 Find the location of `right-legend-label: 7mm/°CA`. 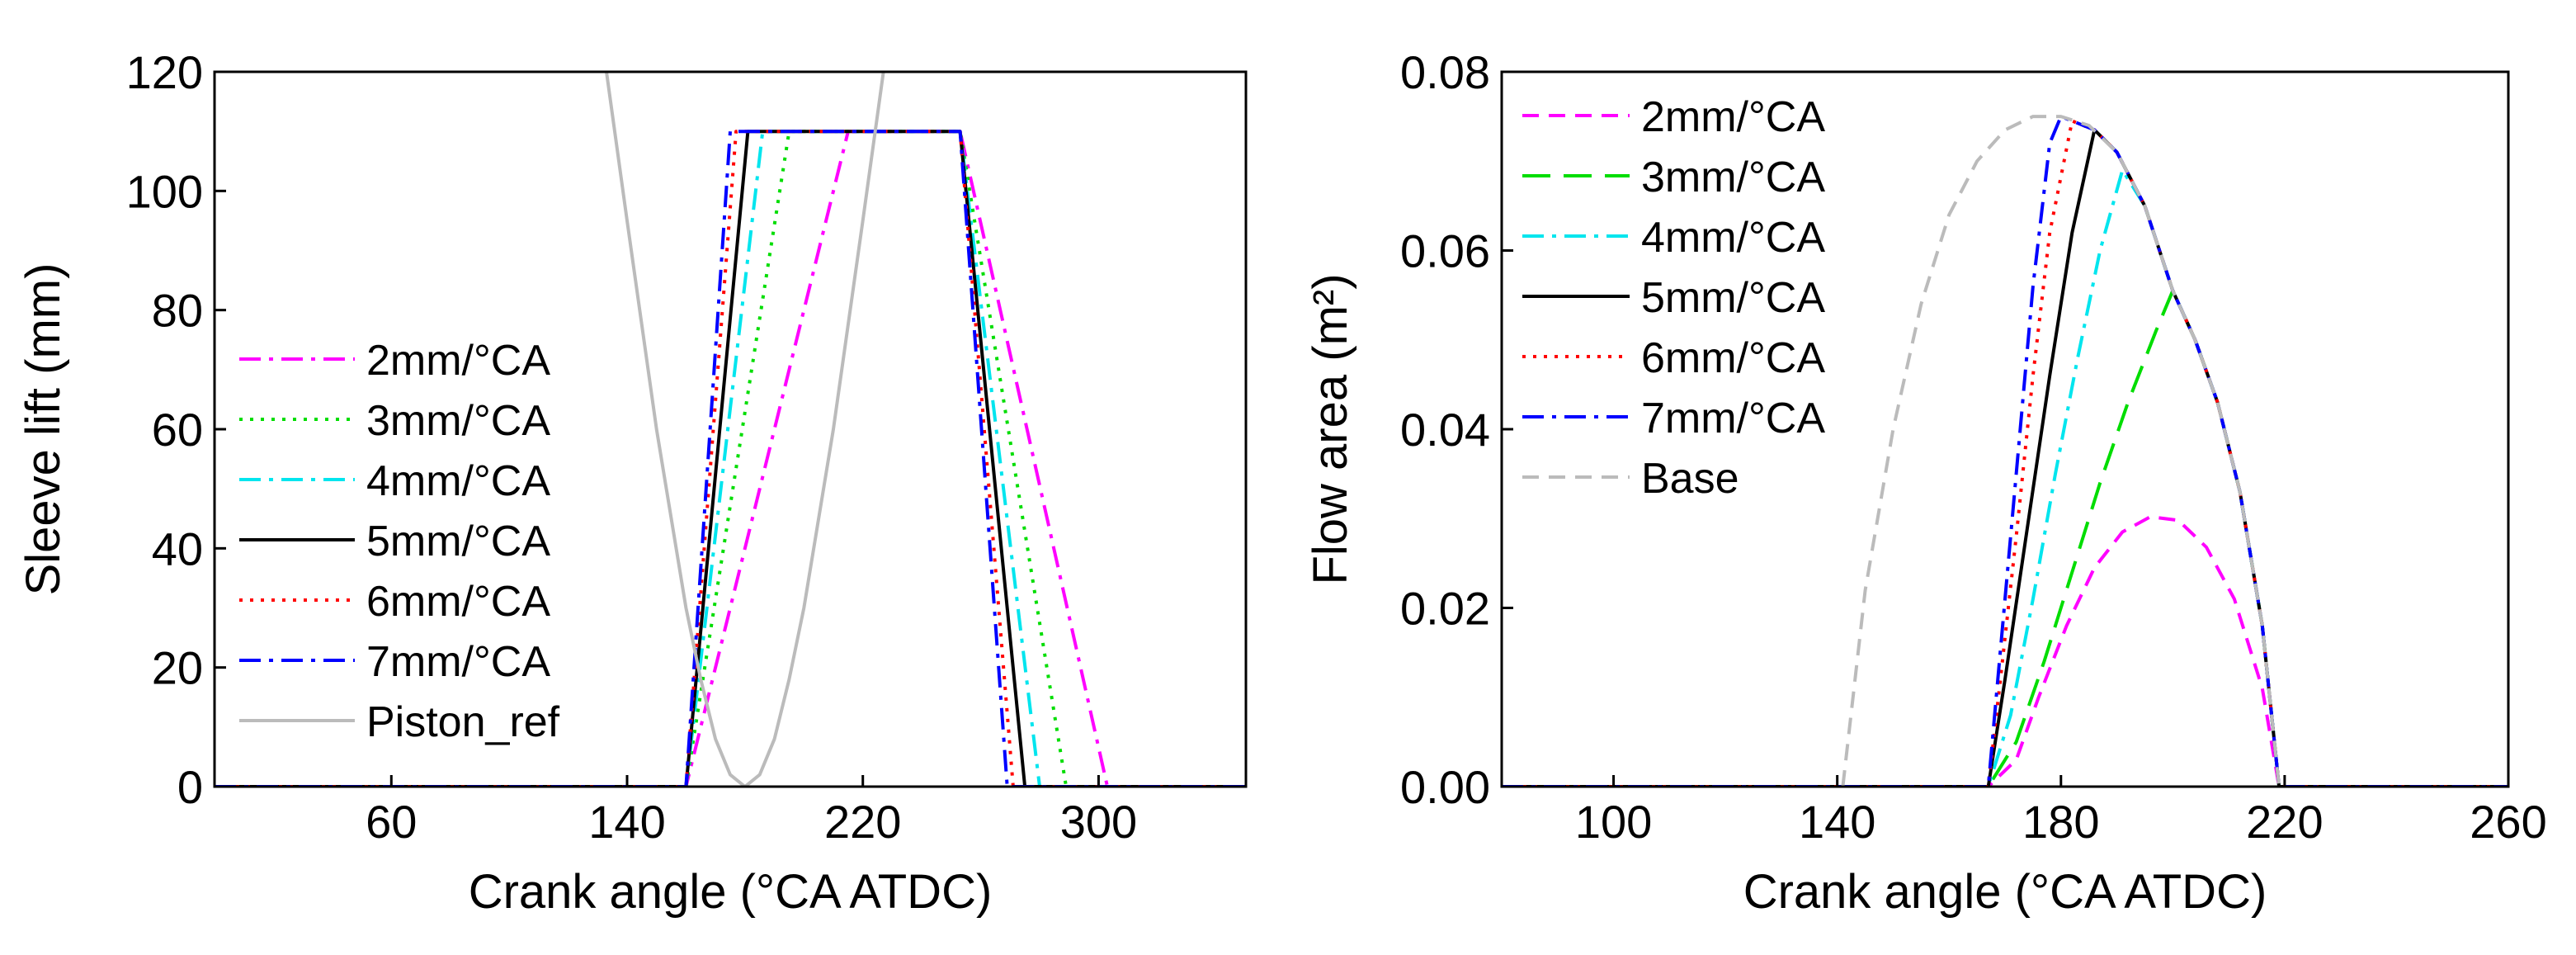

right-legend-label: 7mm/°CA is located at coordinates (1733, 418).